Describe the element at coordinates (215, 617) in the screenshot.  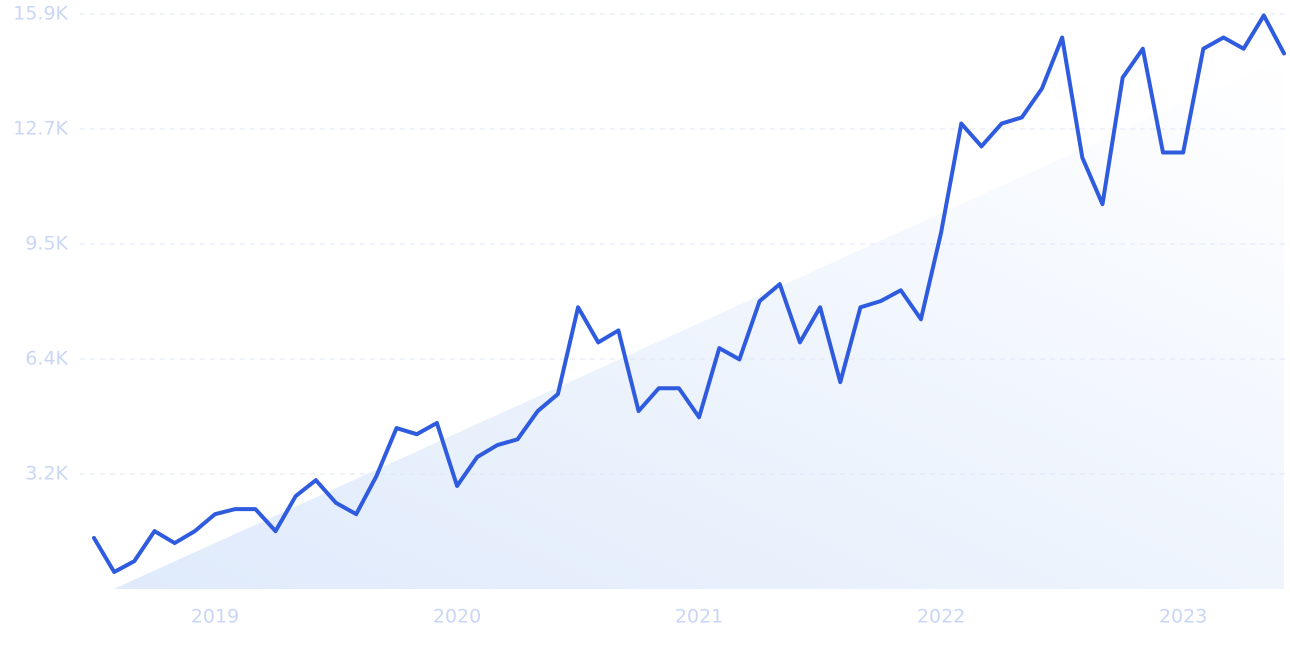
I see `x-tick-label: 2019` at that location.